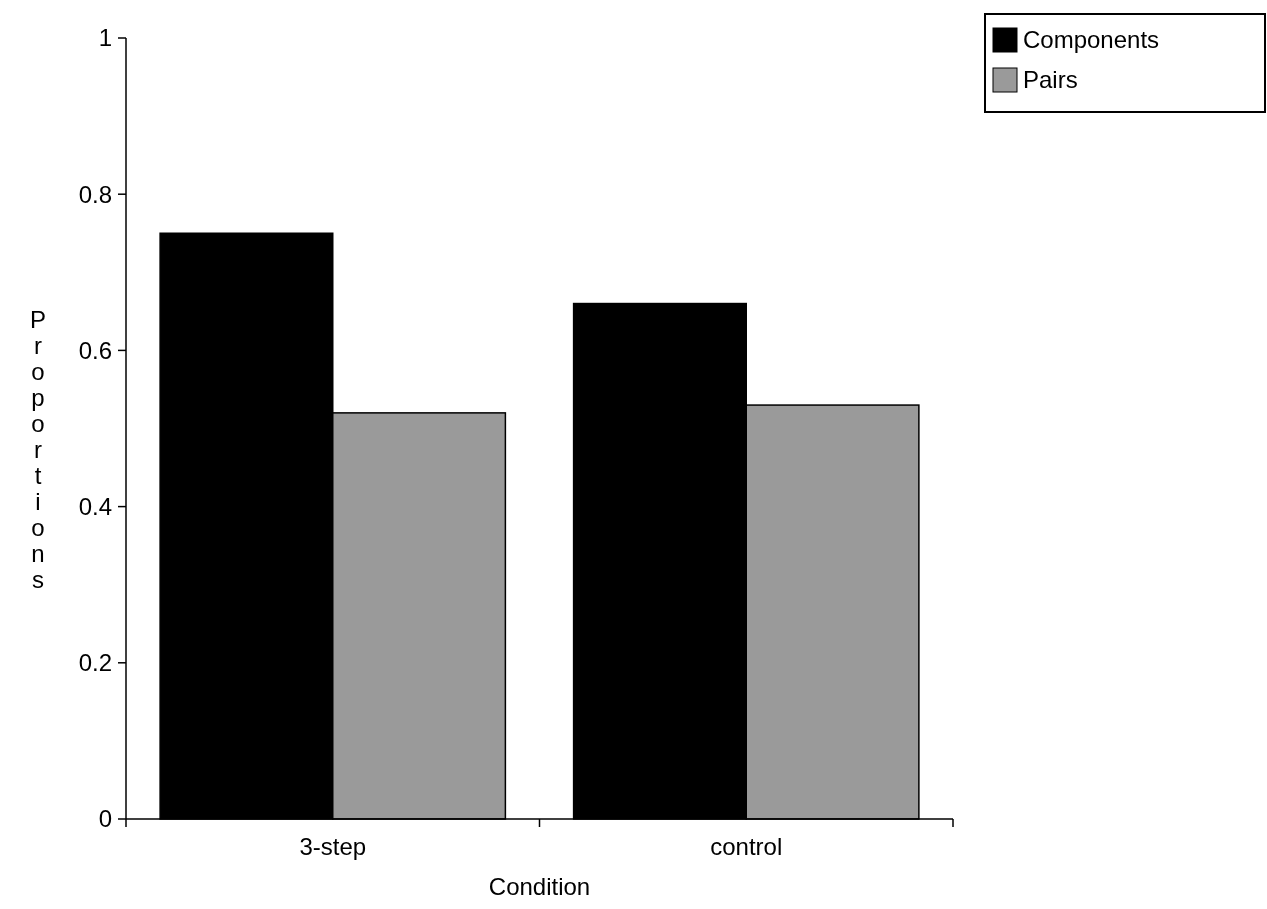  What do you see at coordinates (746, 846) in the screenshot?
I see `x-tick-label: control` at bounding box center [746, 846].